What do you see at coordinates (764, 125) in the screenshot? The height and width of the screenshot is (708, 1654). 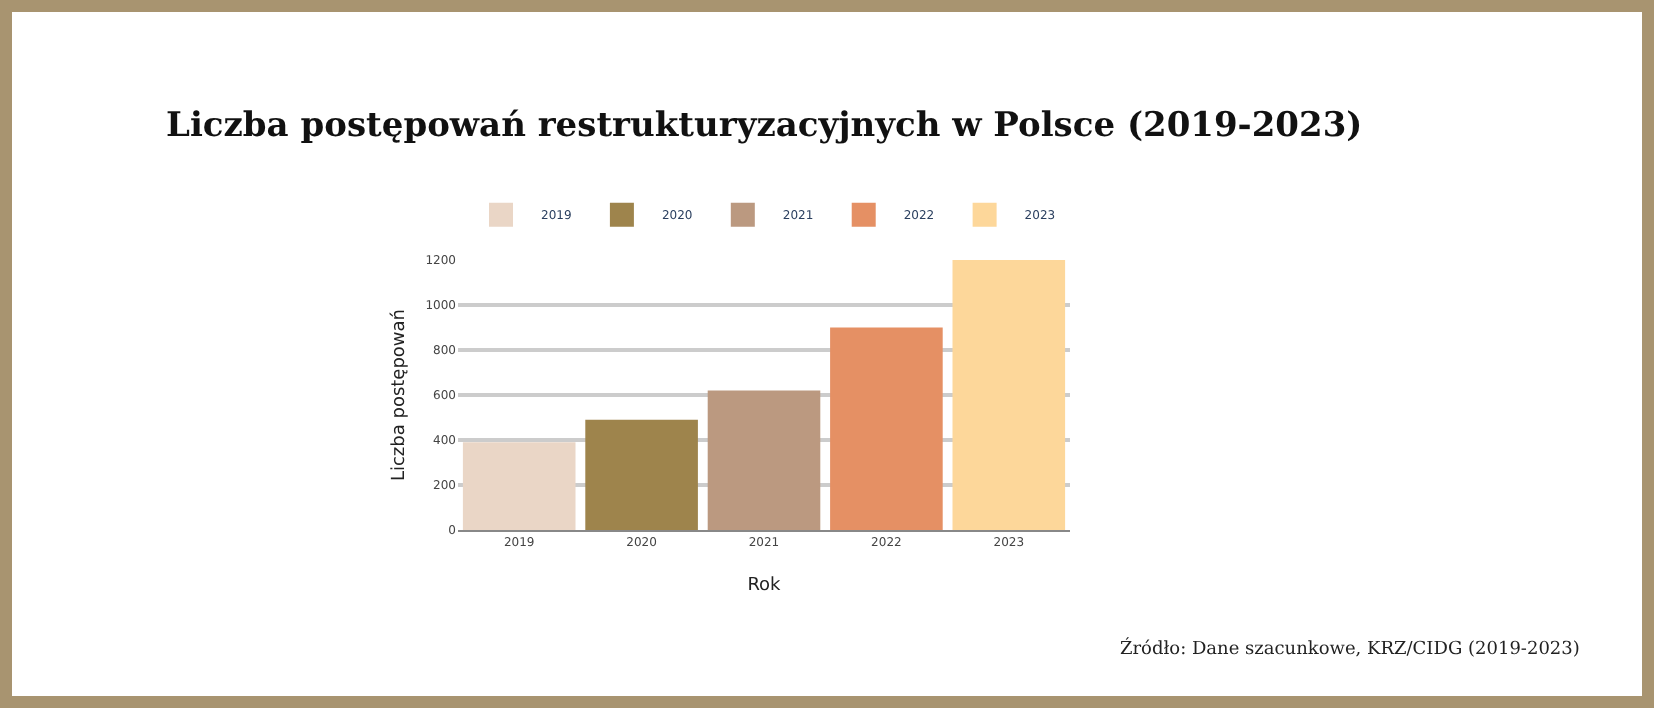 I see `chart-title: Liczba postępowań restrukturyzacyjnych w Polsce (2019-2023)` at bounding box center [764, 125].